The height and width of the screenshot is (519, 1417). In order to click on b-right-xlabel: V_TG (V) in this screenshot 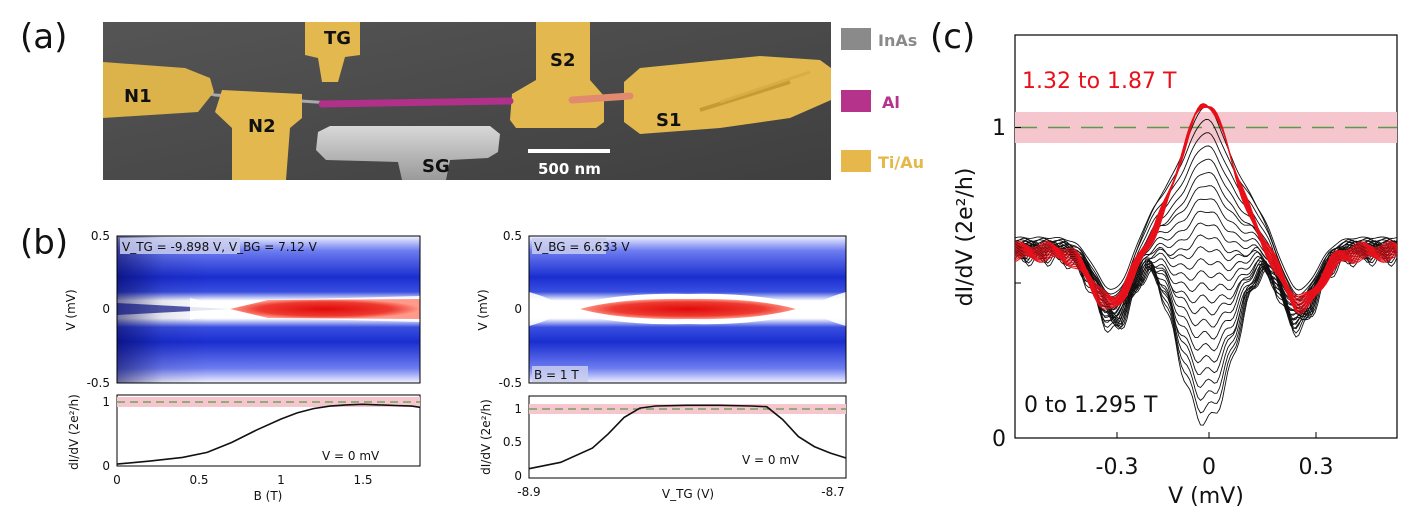, I will do `click(688, 494)`.